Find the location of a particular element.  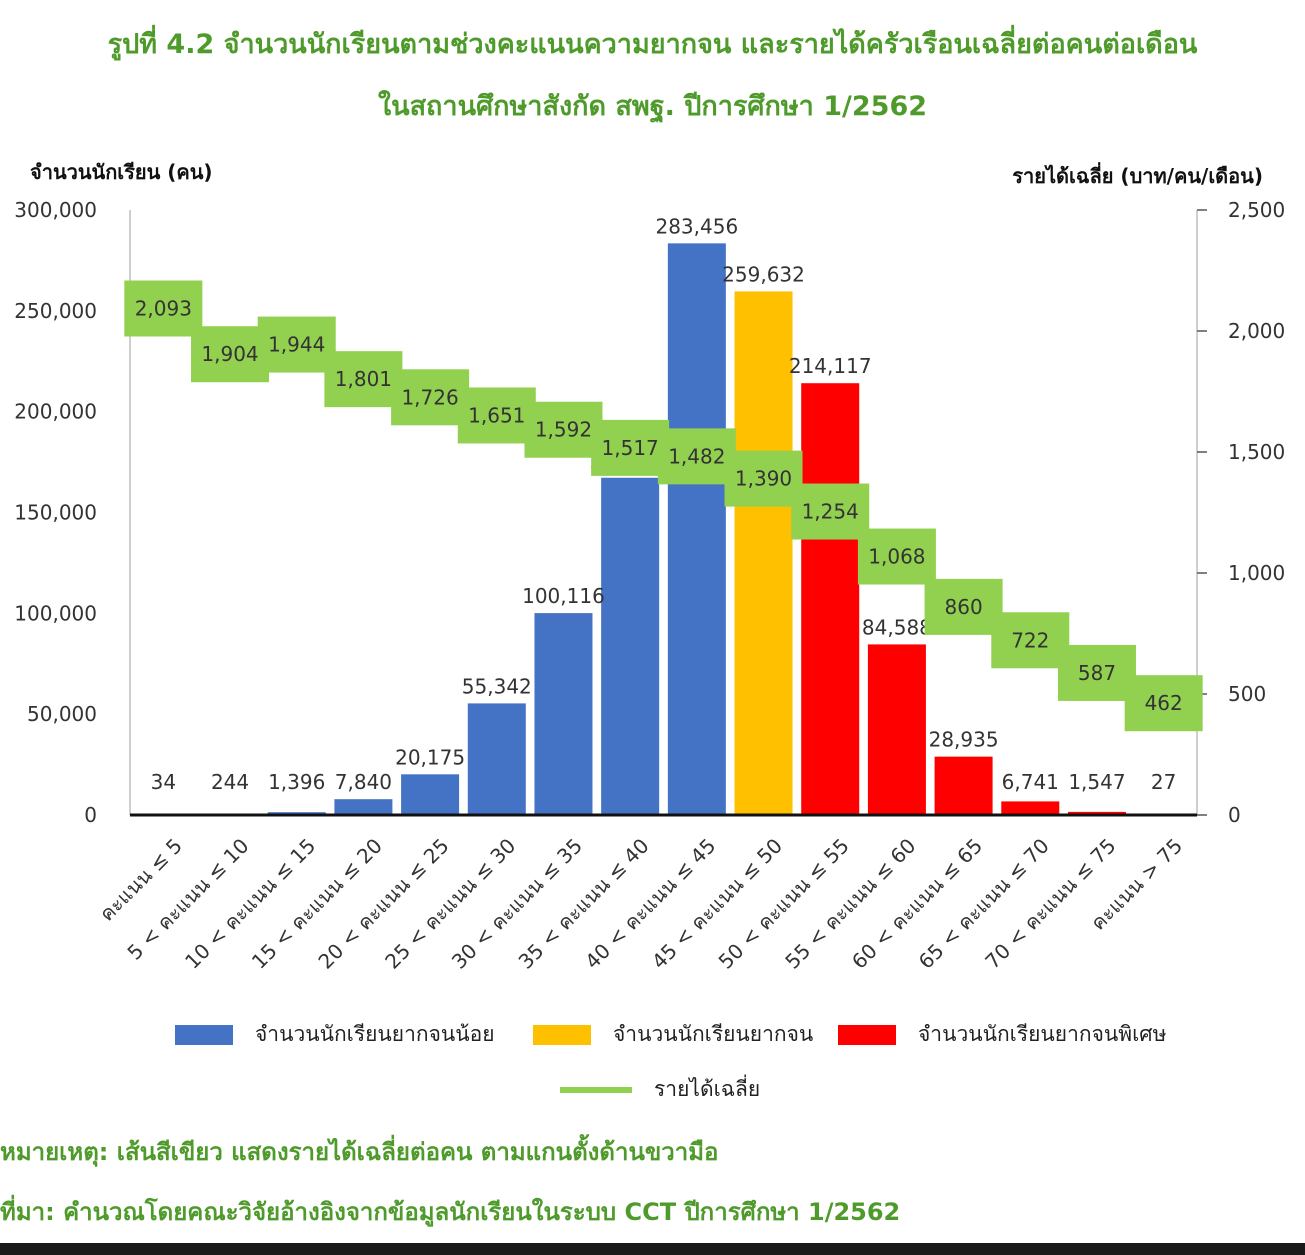

income-data-label: 1,904 is located at coordinates (229, 354).